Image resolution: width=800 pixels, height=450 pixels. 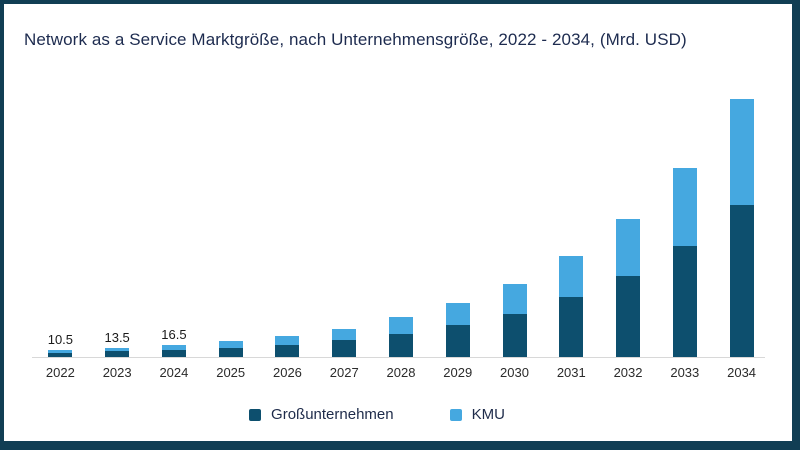 I want to click on legend-swatch-kmu, so click(x=455, y=414).